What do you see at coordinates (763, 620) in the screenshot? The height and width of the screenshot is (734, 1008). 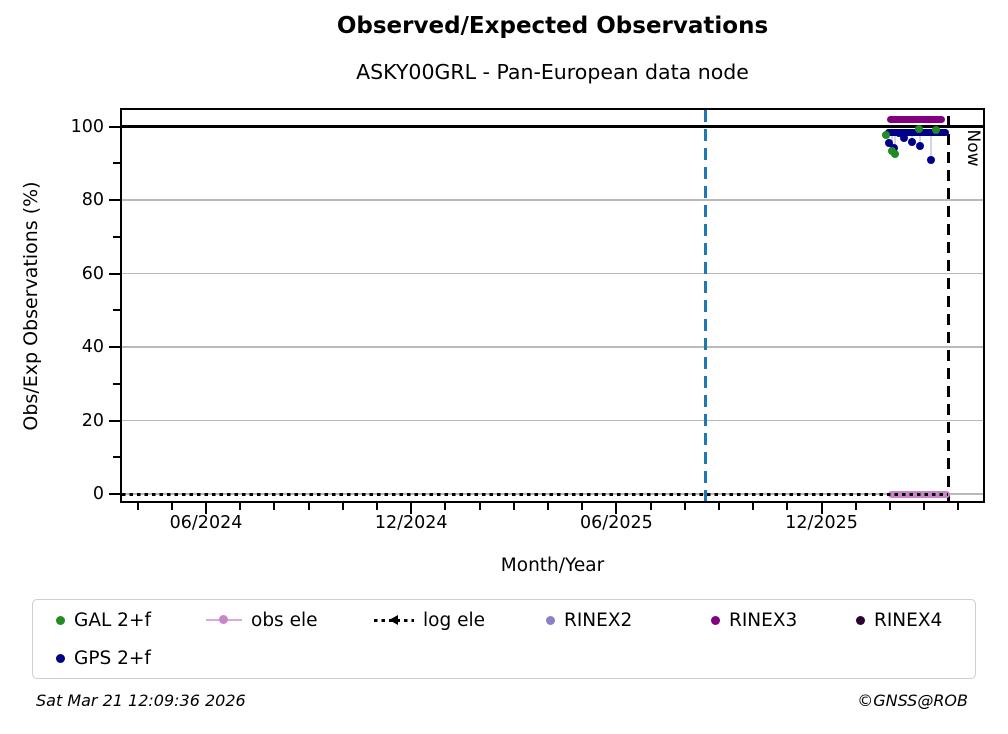 I see `legend-label-rinex3: RINEX3` at bounding box center [763, 620].